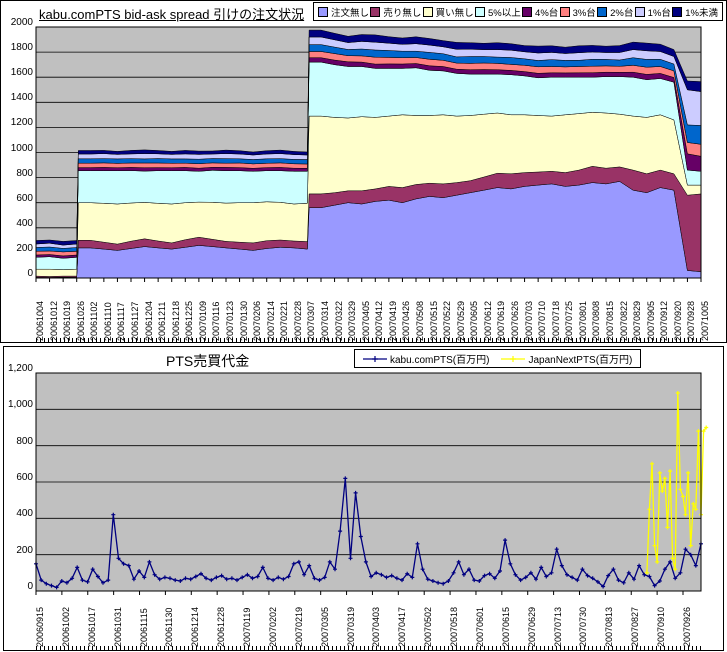  I want to click on legend-item: 4%台, so click(540, 12).